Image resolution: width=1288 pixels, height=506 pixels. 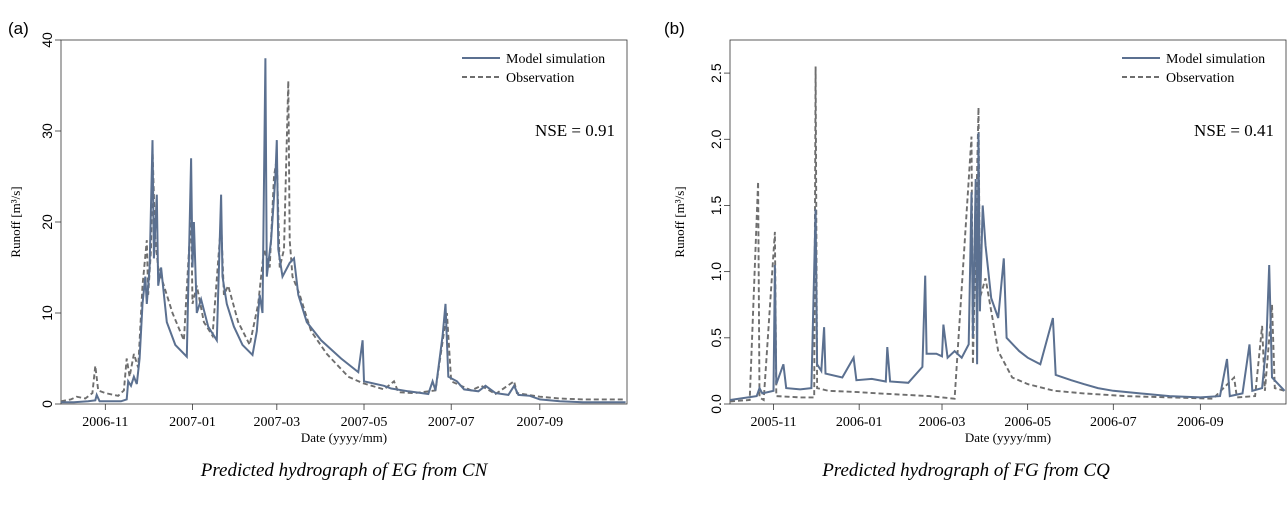 What do you see at coordinates (276, 422) in the screenshot?
I see `x-tick-label: 2007-03` at bounding box center [276, 422].